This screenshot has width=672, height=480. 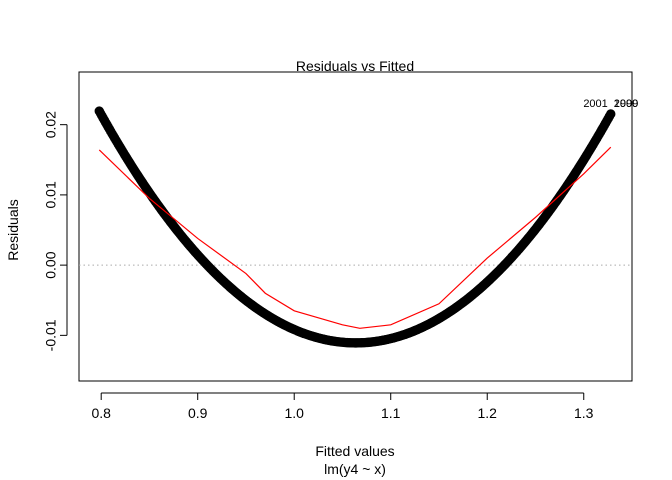 What do you see at coordinates (355, 469) in the screenshot?
I see `x-axis-sublabel: lm(y4 ~ x)` at bounding box center [355, 469].